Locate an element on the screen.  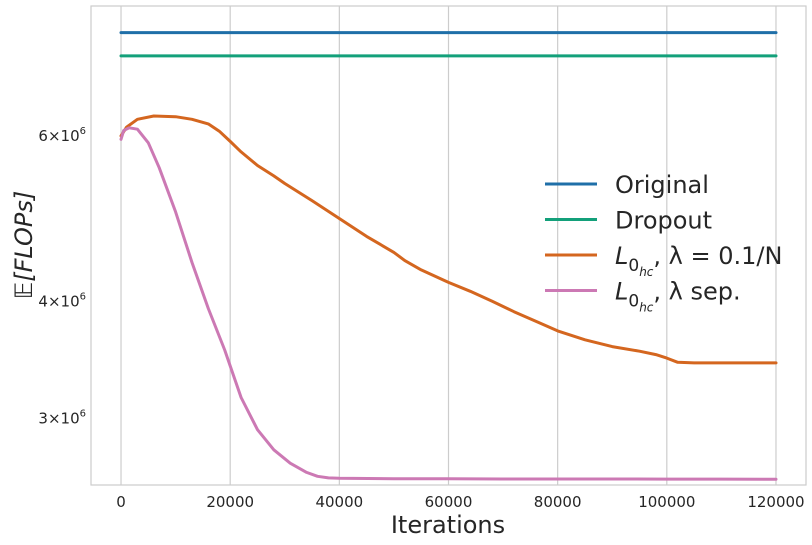
legend-label: L0hc, λ sep. is located at coordinates (678, 296).